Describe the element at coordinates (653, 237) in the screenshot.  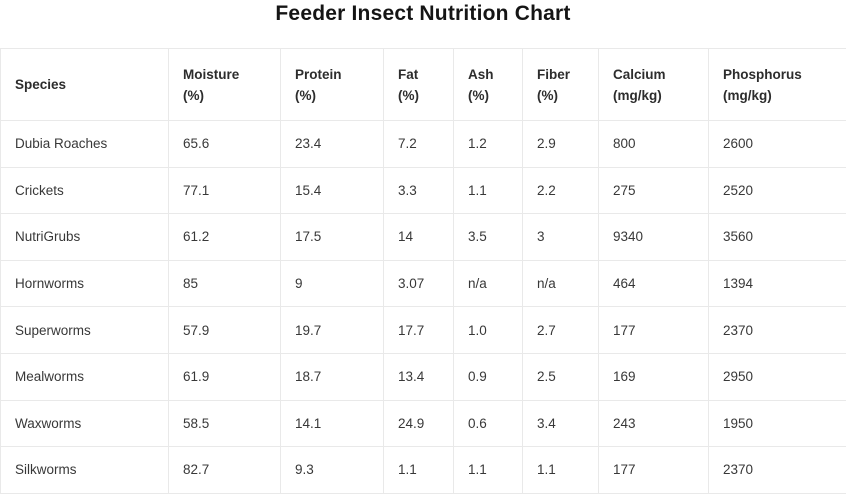
I see `value-cell: 9340` at that location.